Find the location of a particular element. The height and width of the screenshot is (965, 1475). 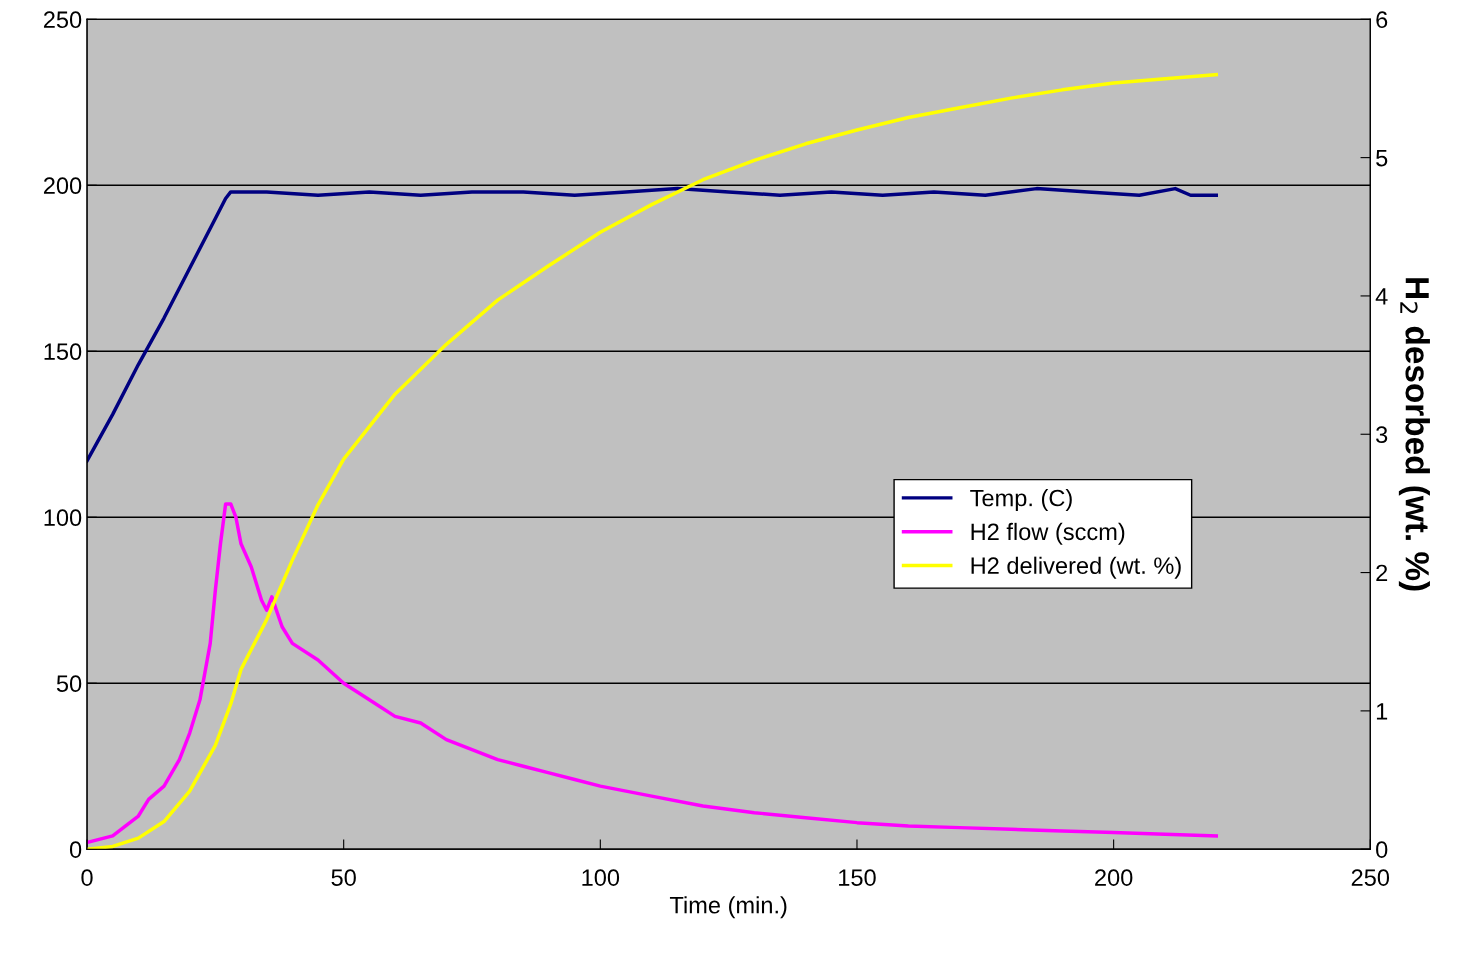

x-tick-label: 100 is located at coordinates (601, 877).